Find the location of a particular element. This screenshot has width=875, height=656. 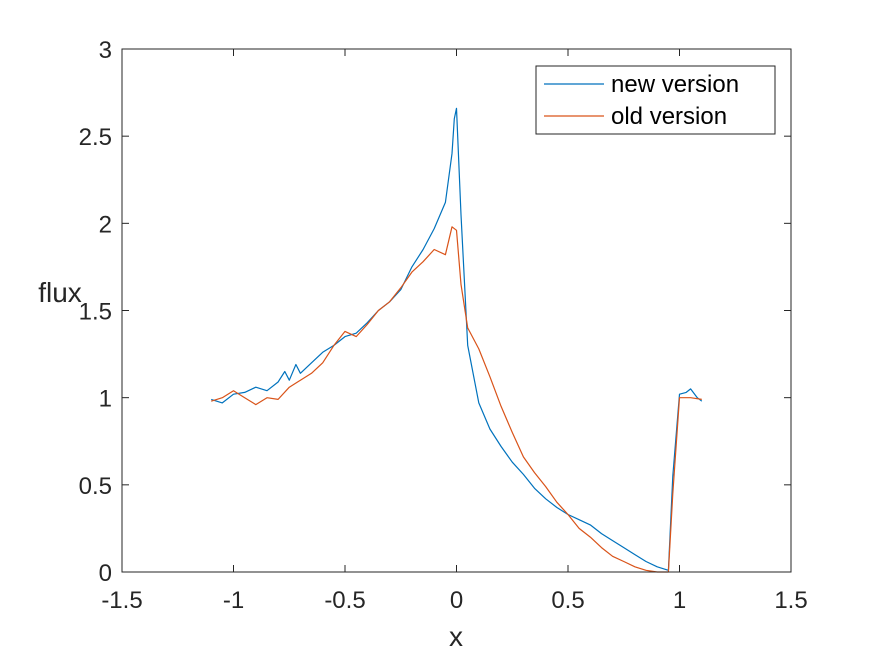

x-tick-label: 0 is located at coordinates (456, 600).